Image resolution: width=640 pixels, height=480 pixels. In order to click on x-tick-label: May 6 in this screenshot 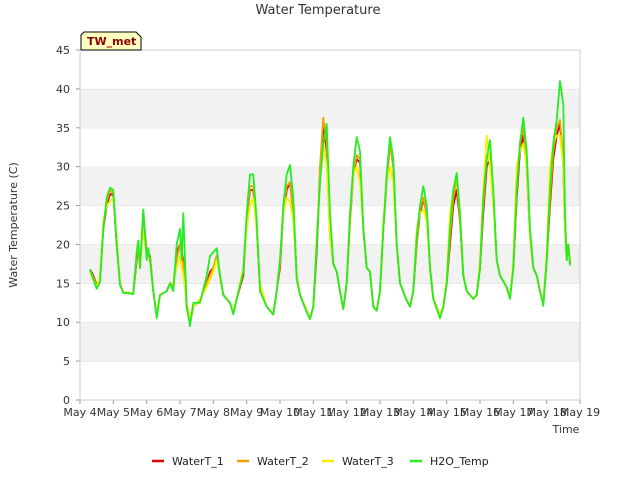, I will do `click(146, 412)`.